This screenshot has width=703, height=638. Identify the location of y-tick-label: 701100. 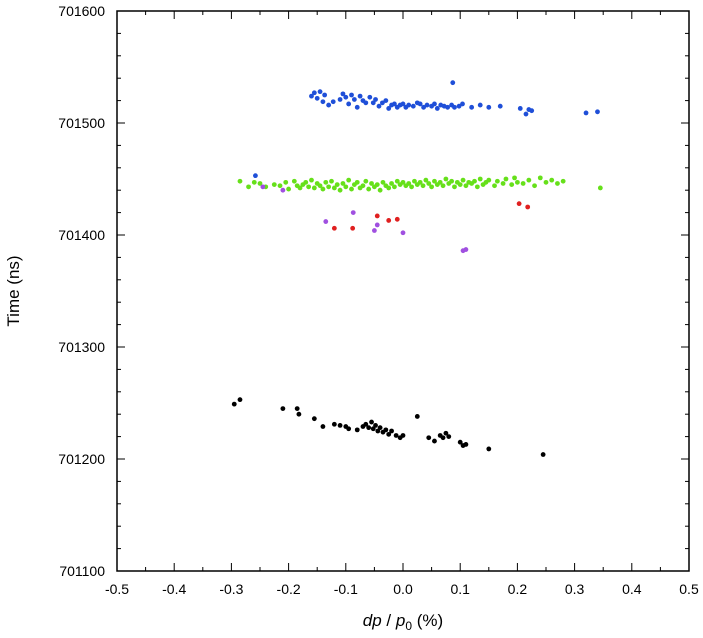
(82, 571).